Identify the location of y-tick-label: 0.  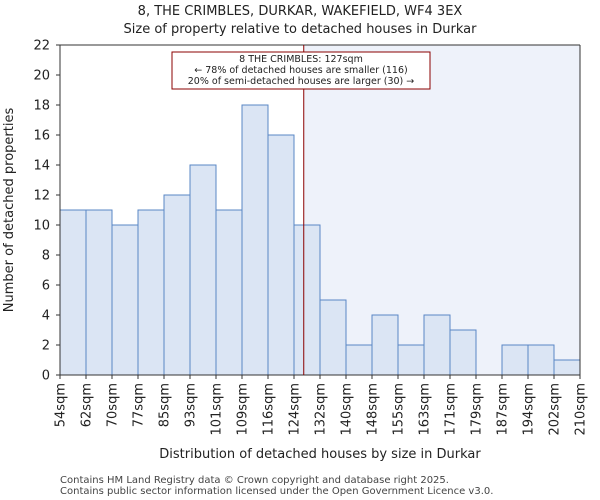
(46, 376).